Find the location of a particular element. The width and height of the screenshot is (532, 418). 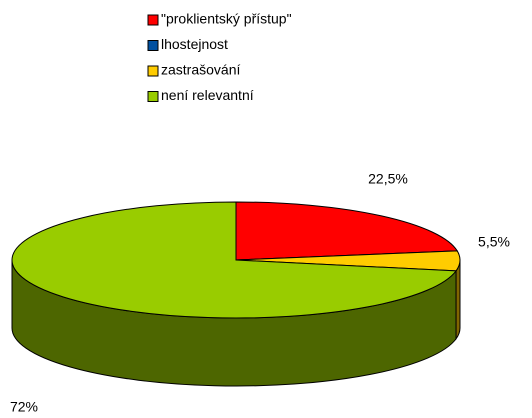

legend-label: lhostejnost is located at coordinates (194, 44).